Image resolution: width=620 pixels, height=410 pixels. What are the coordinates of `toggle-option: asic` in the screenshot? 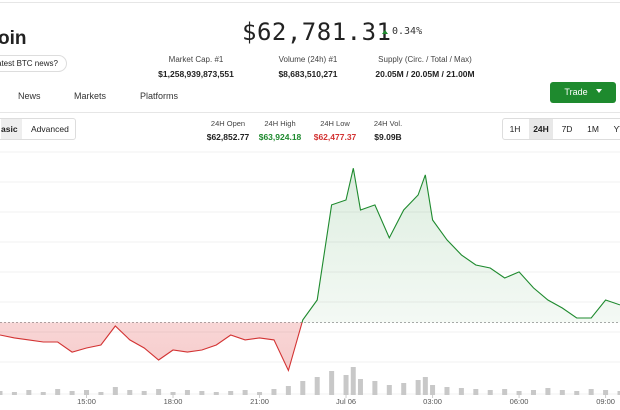 It's located at (11, 129).